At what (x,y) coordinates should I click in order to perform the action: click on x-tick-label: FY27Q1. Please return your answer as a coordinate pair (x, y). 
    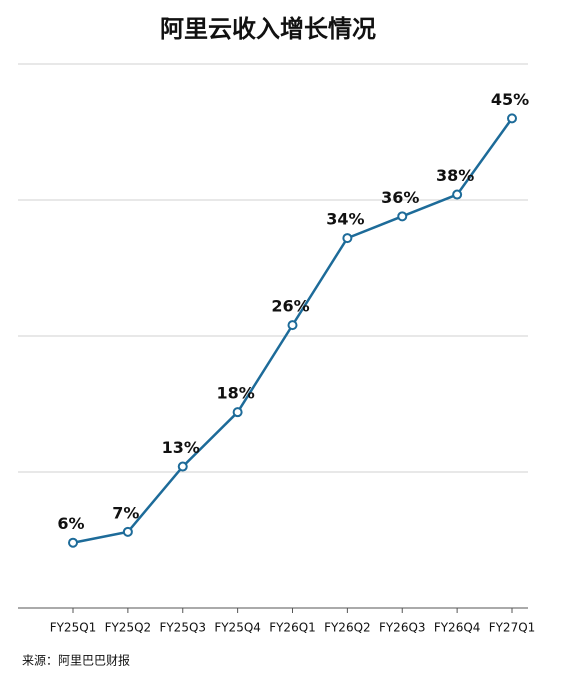
    Looking at the image, I should click on (512, 628).